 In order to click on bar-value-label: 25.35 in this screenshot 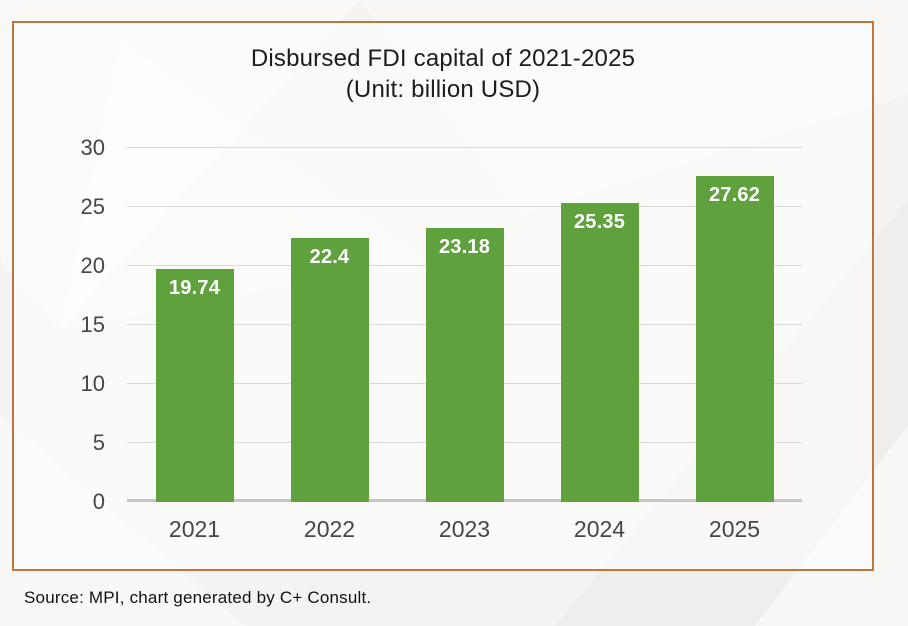, I will do `click(599, 221)`.